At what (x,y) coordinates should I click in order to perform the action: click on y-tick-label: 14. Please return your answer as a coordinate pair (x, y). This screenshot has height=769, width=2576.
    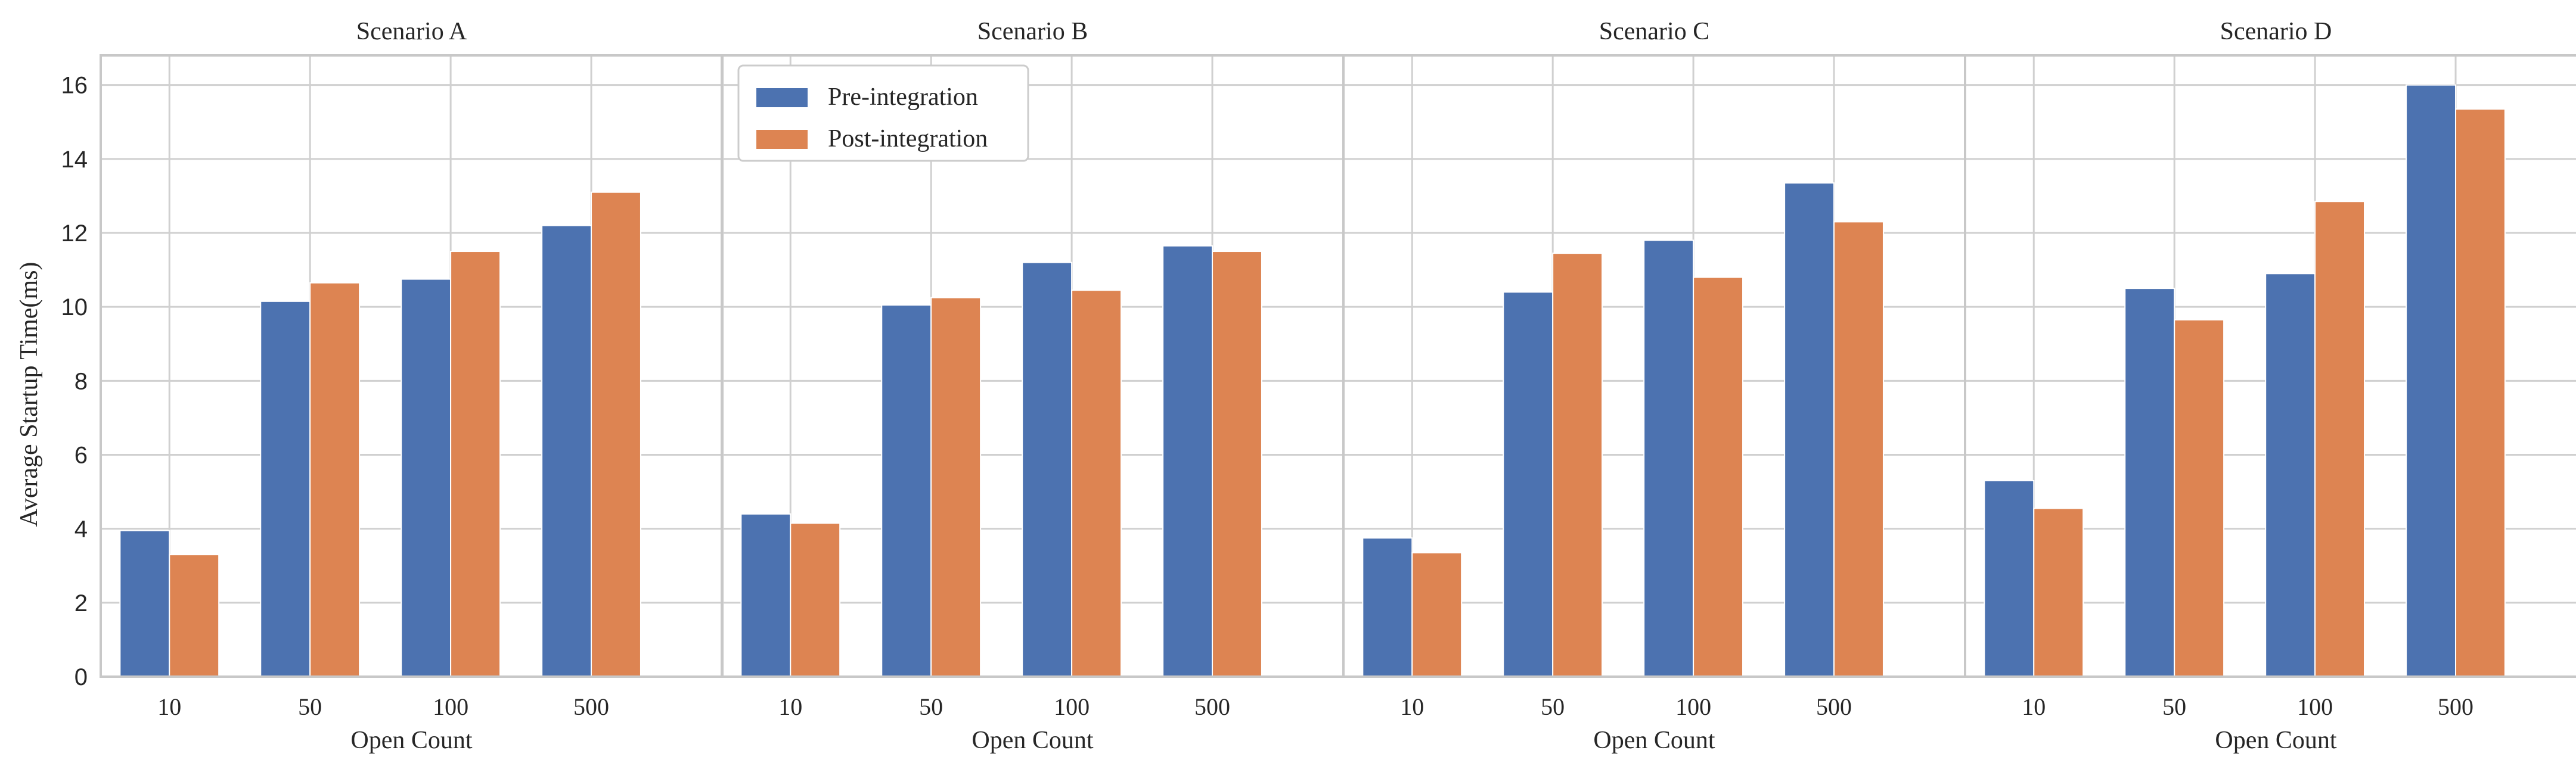
    Looking at the image, I should click on (74, 160).